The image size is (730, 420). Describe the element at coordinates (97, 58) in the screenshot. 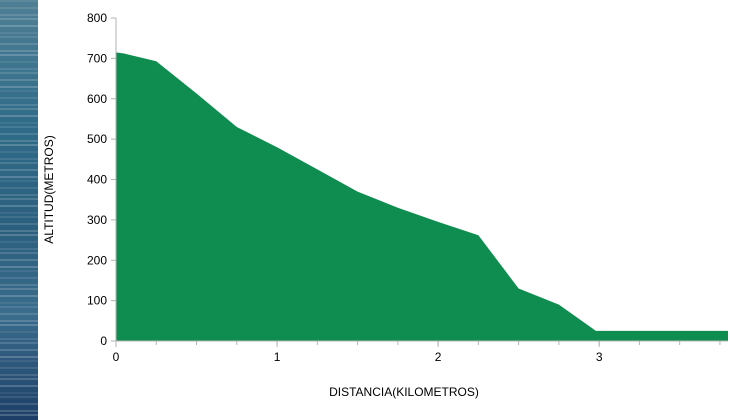

I see `y-tick-label: 700` at that location.